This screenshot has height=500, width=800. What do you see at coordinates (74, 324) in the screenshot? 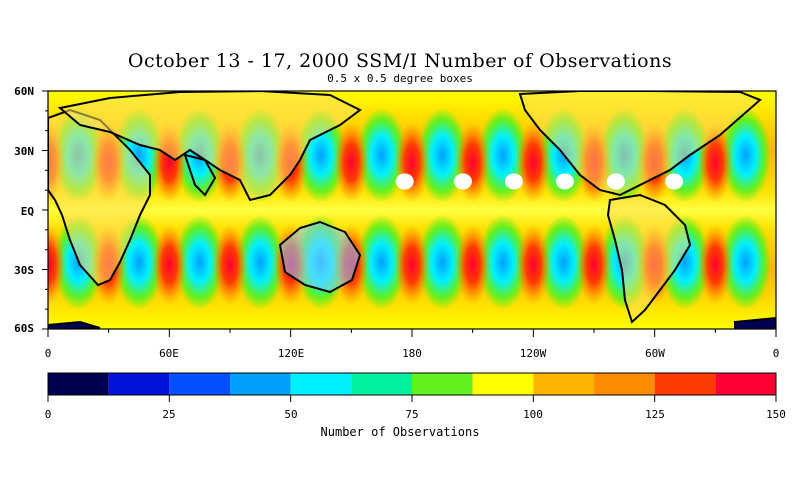
I see `antarctica-outline` at bounding box center [74, 324].